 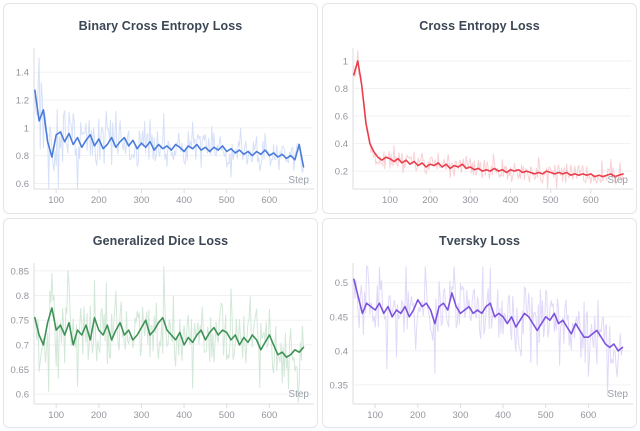 I want to click on chart-title: Binary Cross Entropy Loss, so click(x=160, y=26).